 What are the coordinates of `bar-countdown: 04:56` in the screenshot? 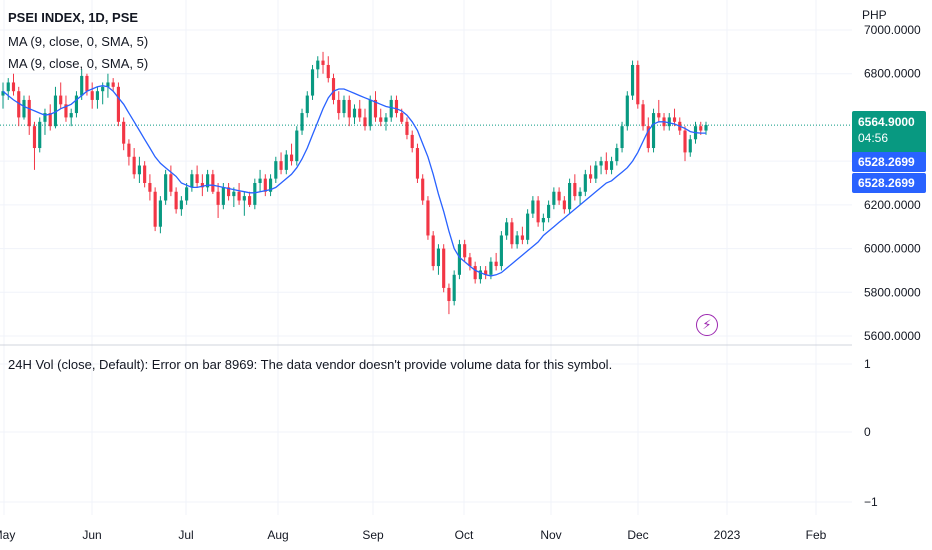 It's located at (873, 138).